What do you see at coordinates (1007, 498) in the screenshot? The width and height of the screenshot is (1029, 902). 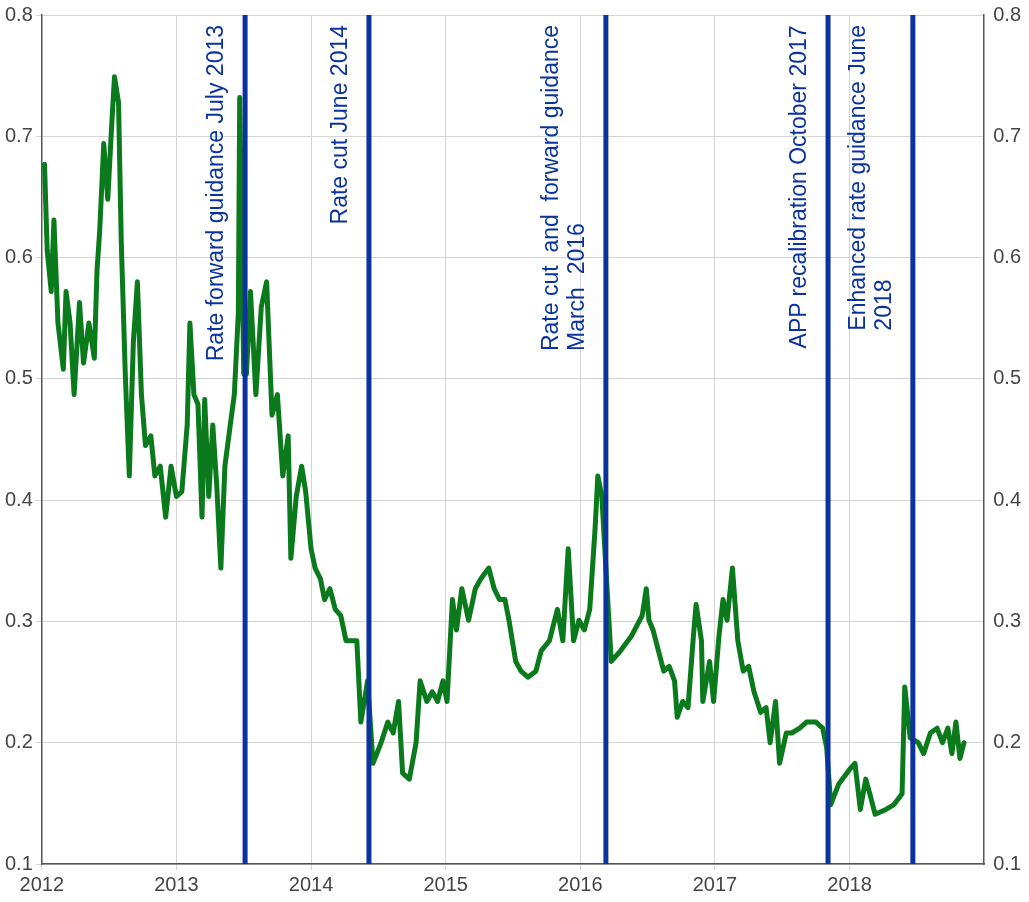 I see `y2-tick-label: 0.4` at bounding box center [1007, 498].